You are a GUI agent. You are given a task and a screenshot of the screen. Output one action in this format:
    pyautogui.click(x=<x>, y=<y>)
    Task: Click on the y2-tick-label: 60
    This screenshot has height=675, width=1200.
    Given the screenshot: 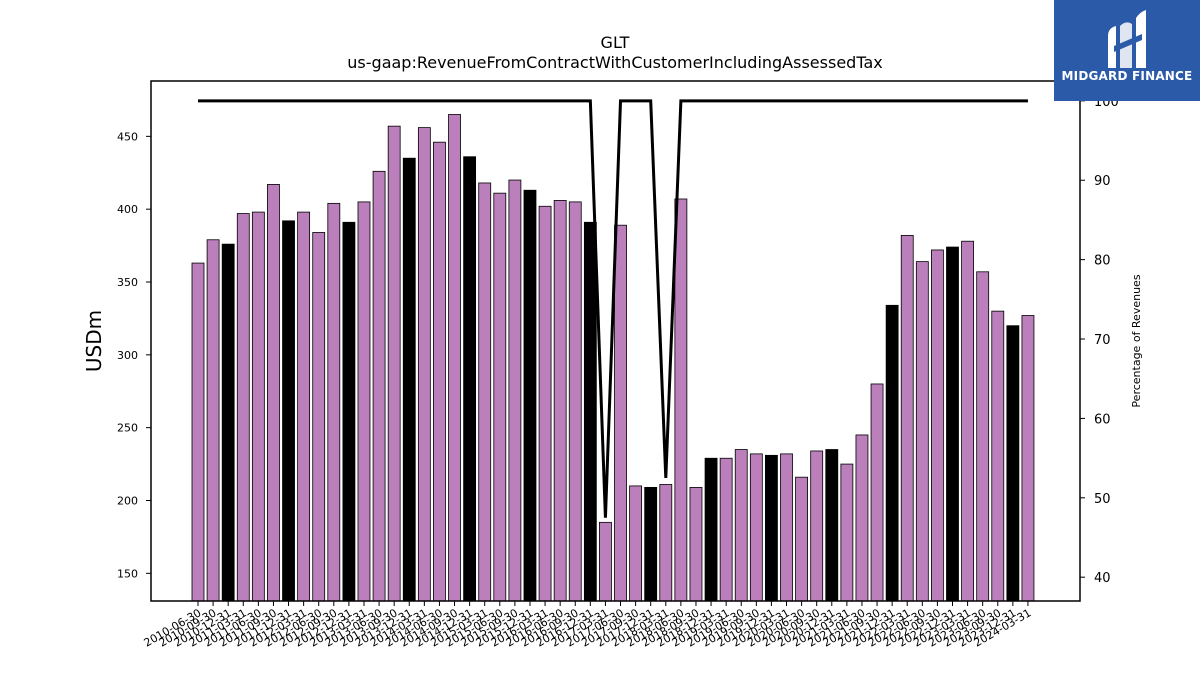 What is the action you would take?
    pyautogui.click(x=1102, y=419)
    